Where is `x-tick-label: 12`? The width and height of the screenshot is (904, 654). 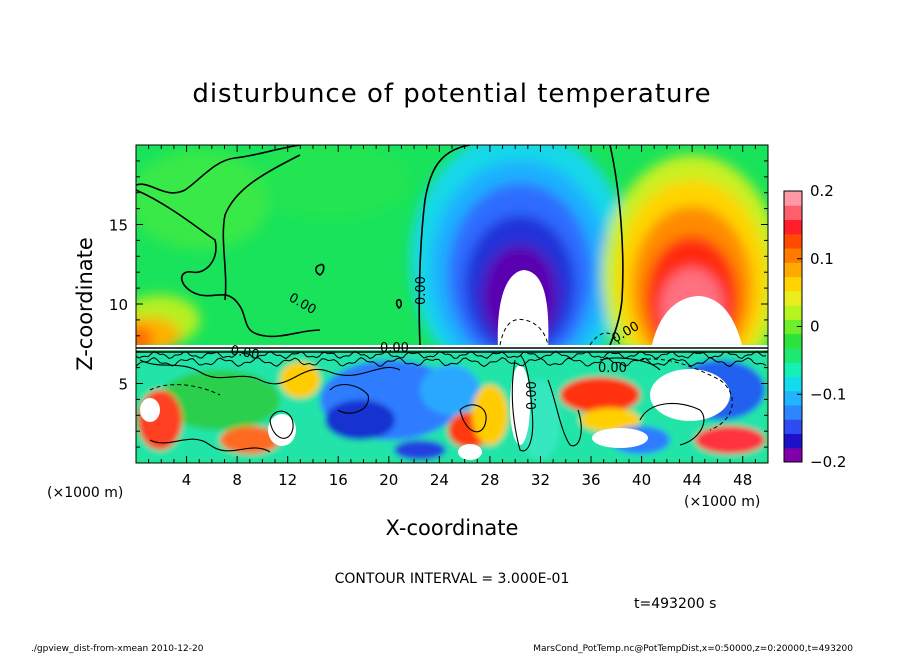 x-tick-label: 12 is located at coordinates (287, 480).